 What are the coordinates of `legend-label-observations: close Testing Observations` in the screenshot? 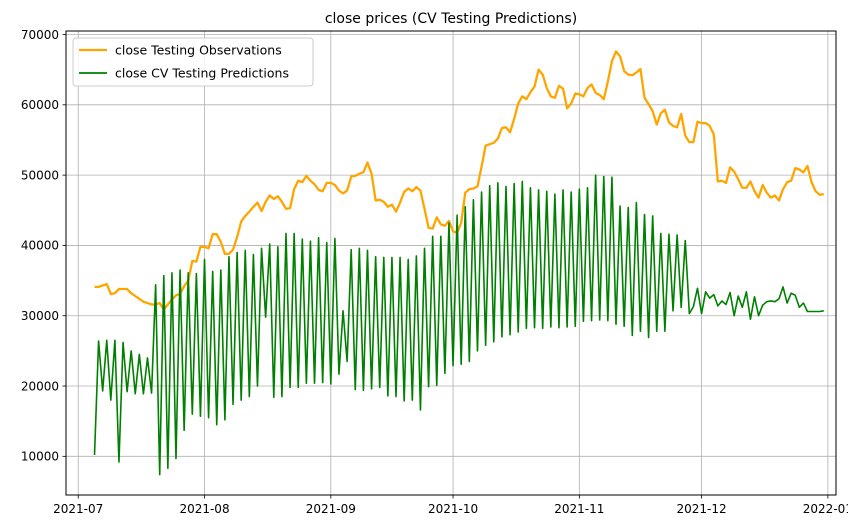 It's located at (198, 50).